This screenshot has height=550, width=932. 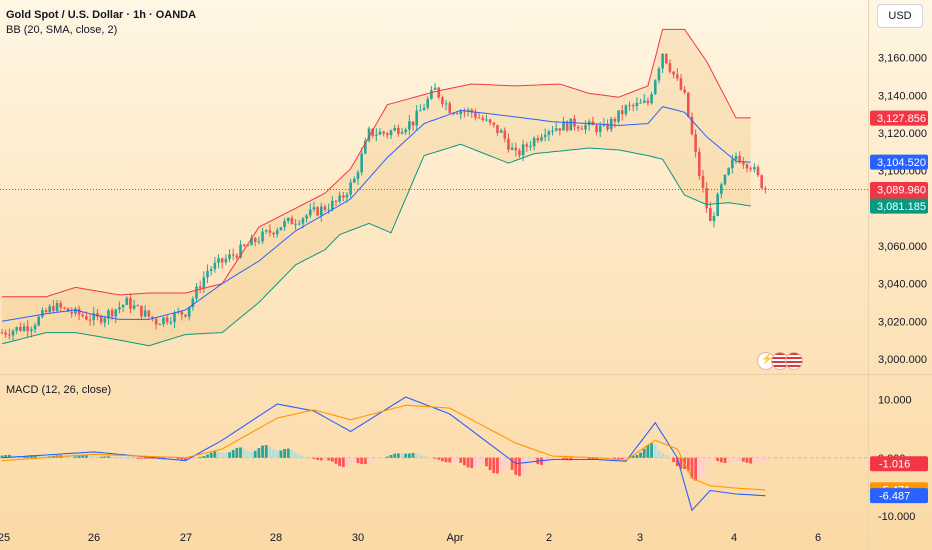 I want to click on price-tick-label: 3,000.000, so click(x=902, y=360).